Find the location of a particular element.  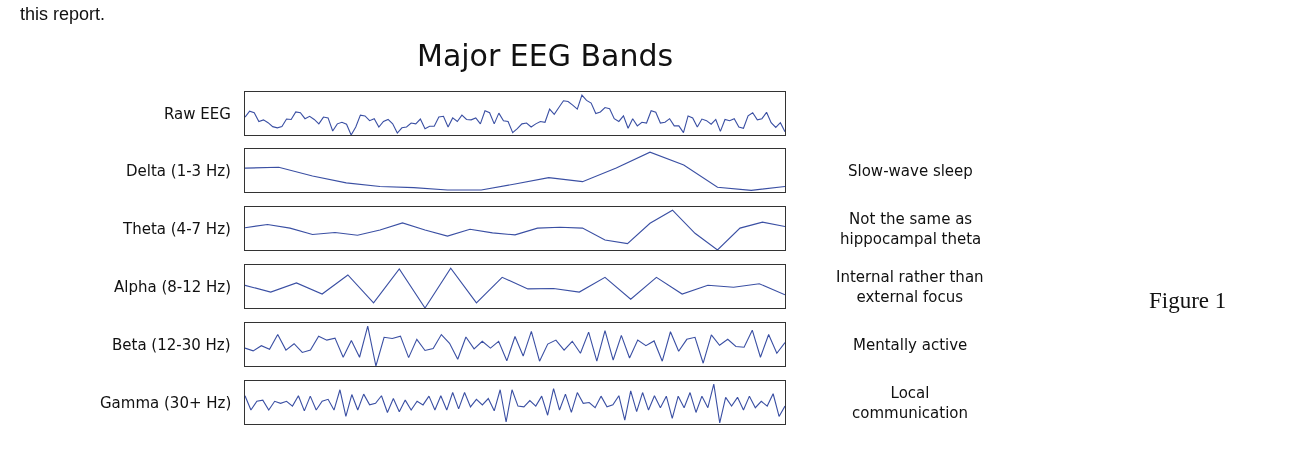

y-axis-title: Alpha (8-12 Hz) is located at coordinates (173, 287).